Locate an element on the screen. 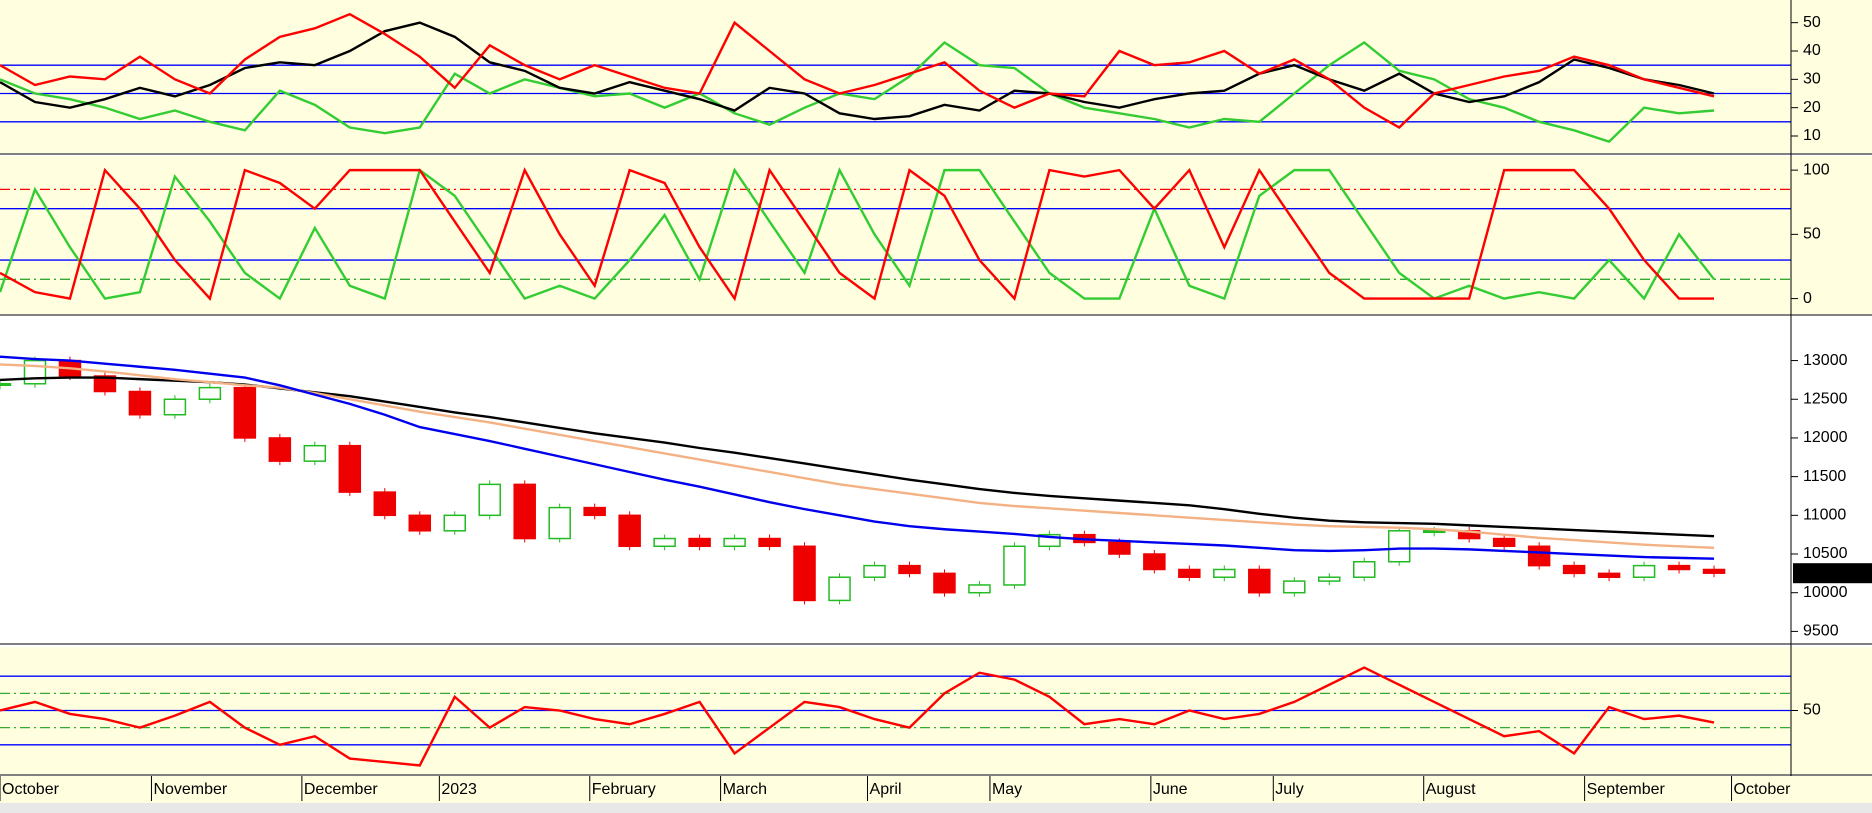  x-tick-label: 2023 is located at coordinates (459, 789).